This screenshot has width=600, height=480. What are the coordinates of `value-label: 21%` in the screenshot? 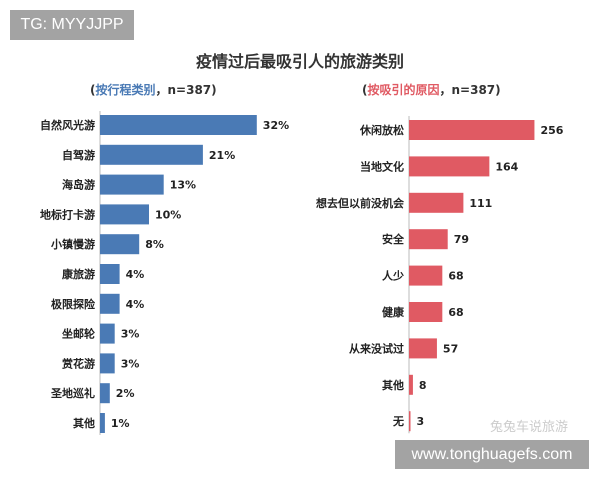 It's located at (222, 155).